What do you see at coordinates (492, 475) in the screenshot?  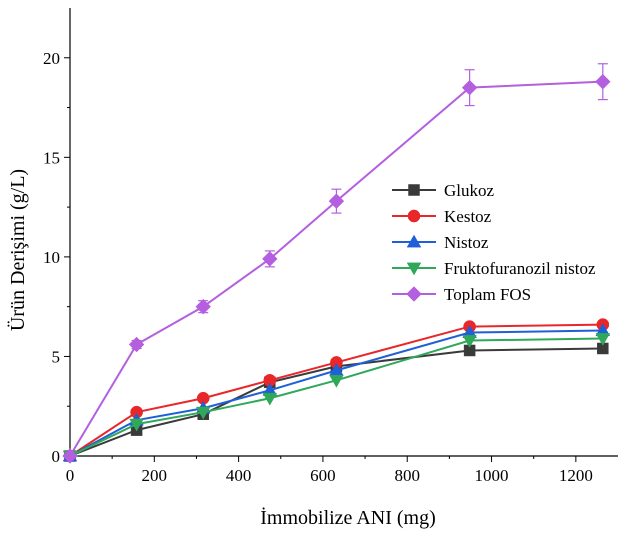 I see `x-tick-label: 1000` at bounding box center [492, 475].